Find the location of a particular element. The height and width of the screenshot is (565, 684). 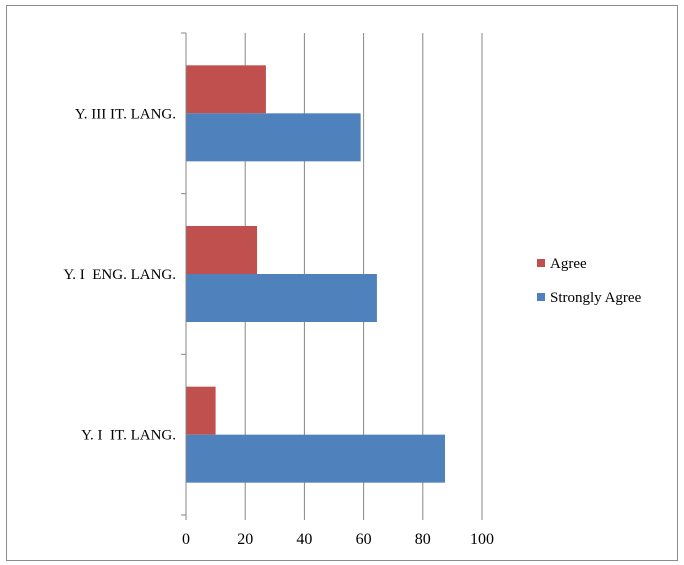

x-tick-label: 0 is located at coordinates (186, 539).